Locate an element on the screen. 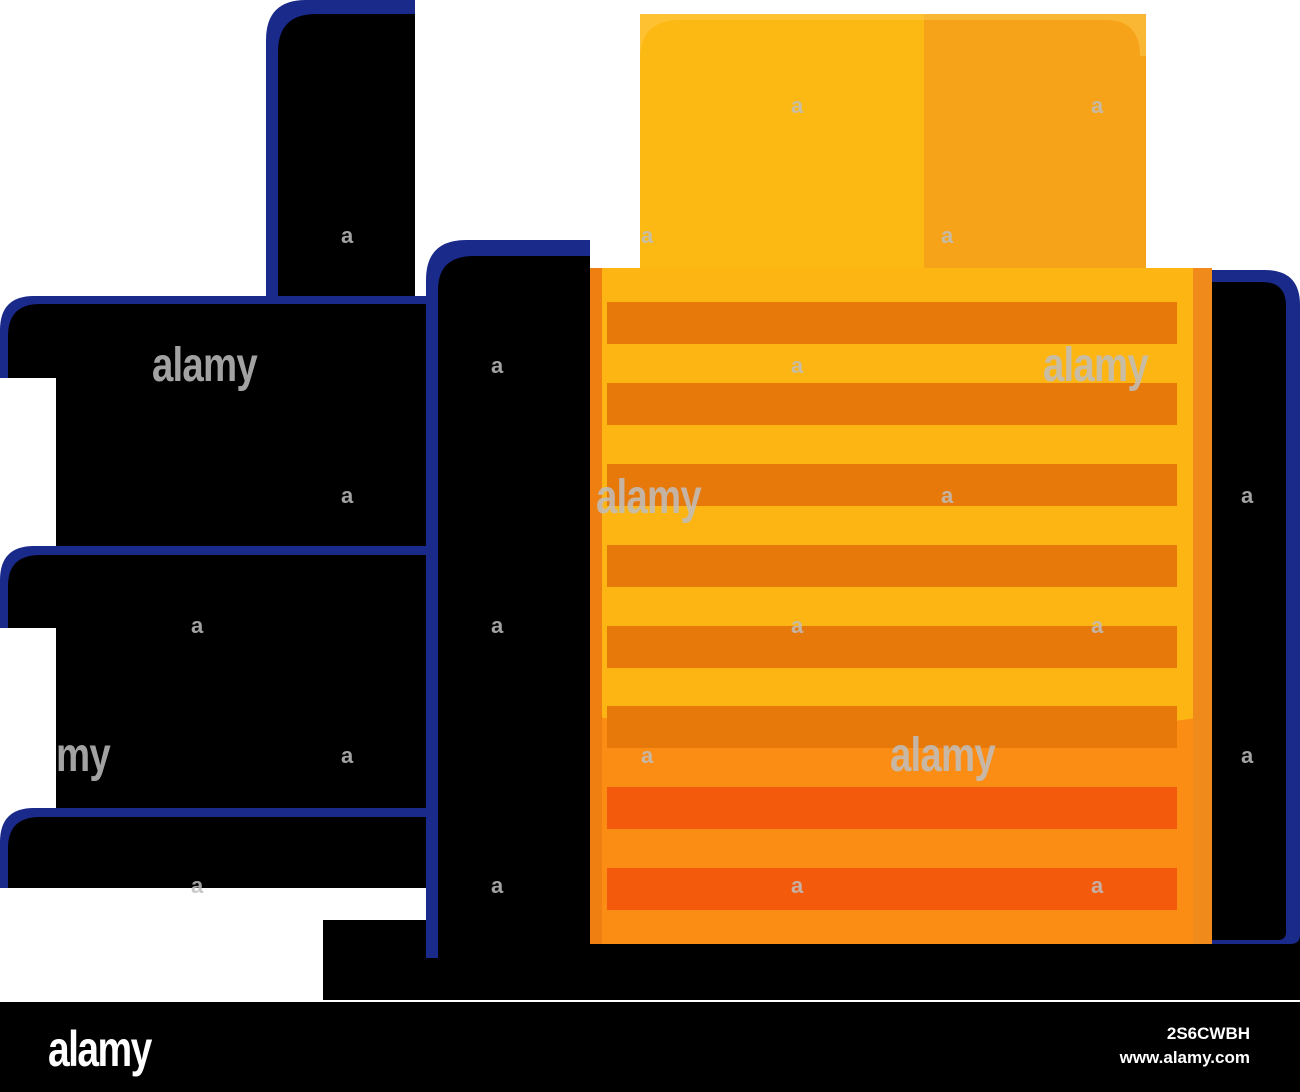 The image size is (1300, 1092). right-panel-block-fill is located at coordinates (1243, 611).